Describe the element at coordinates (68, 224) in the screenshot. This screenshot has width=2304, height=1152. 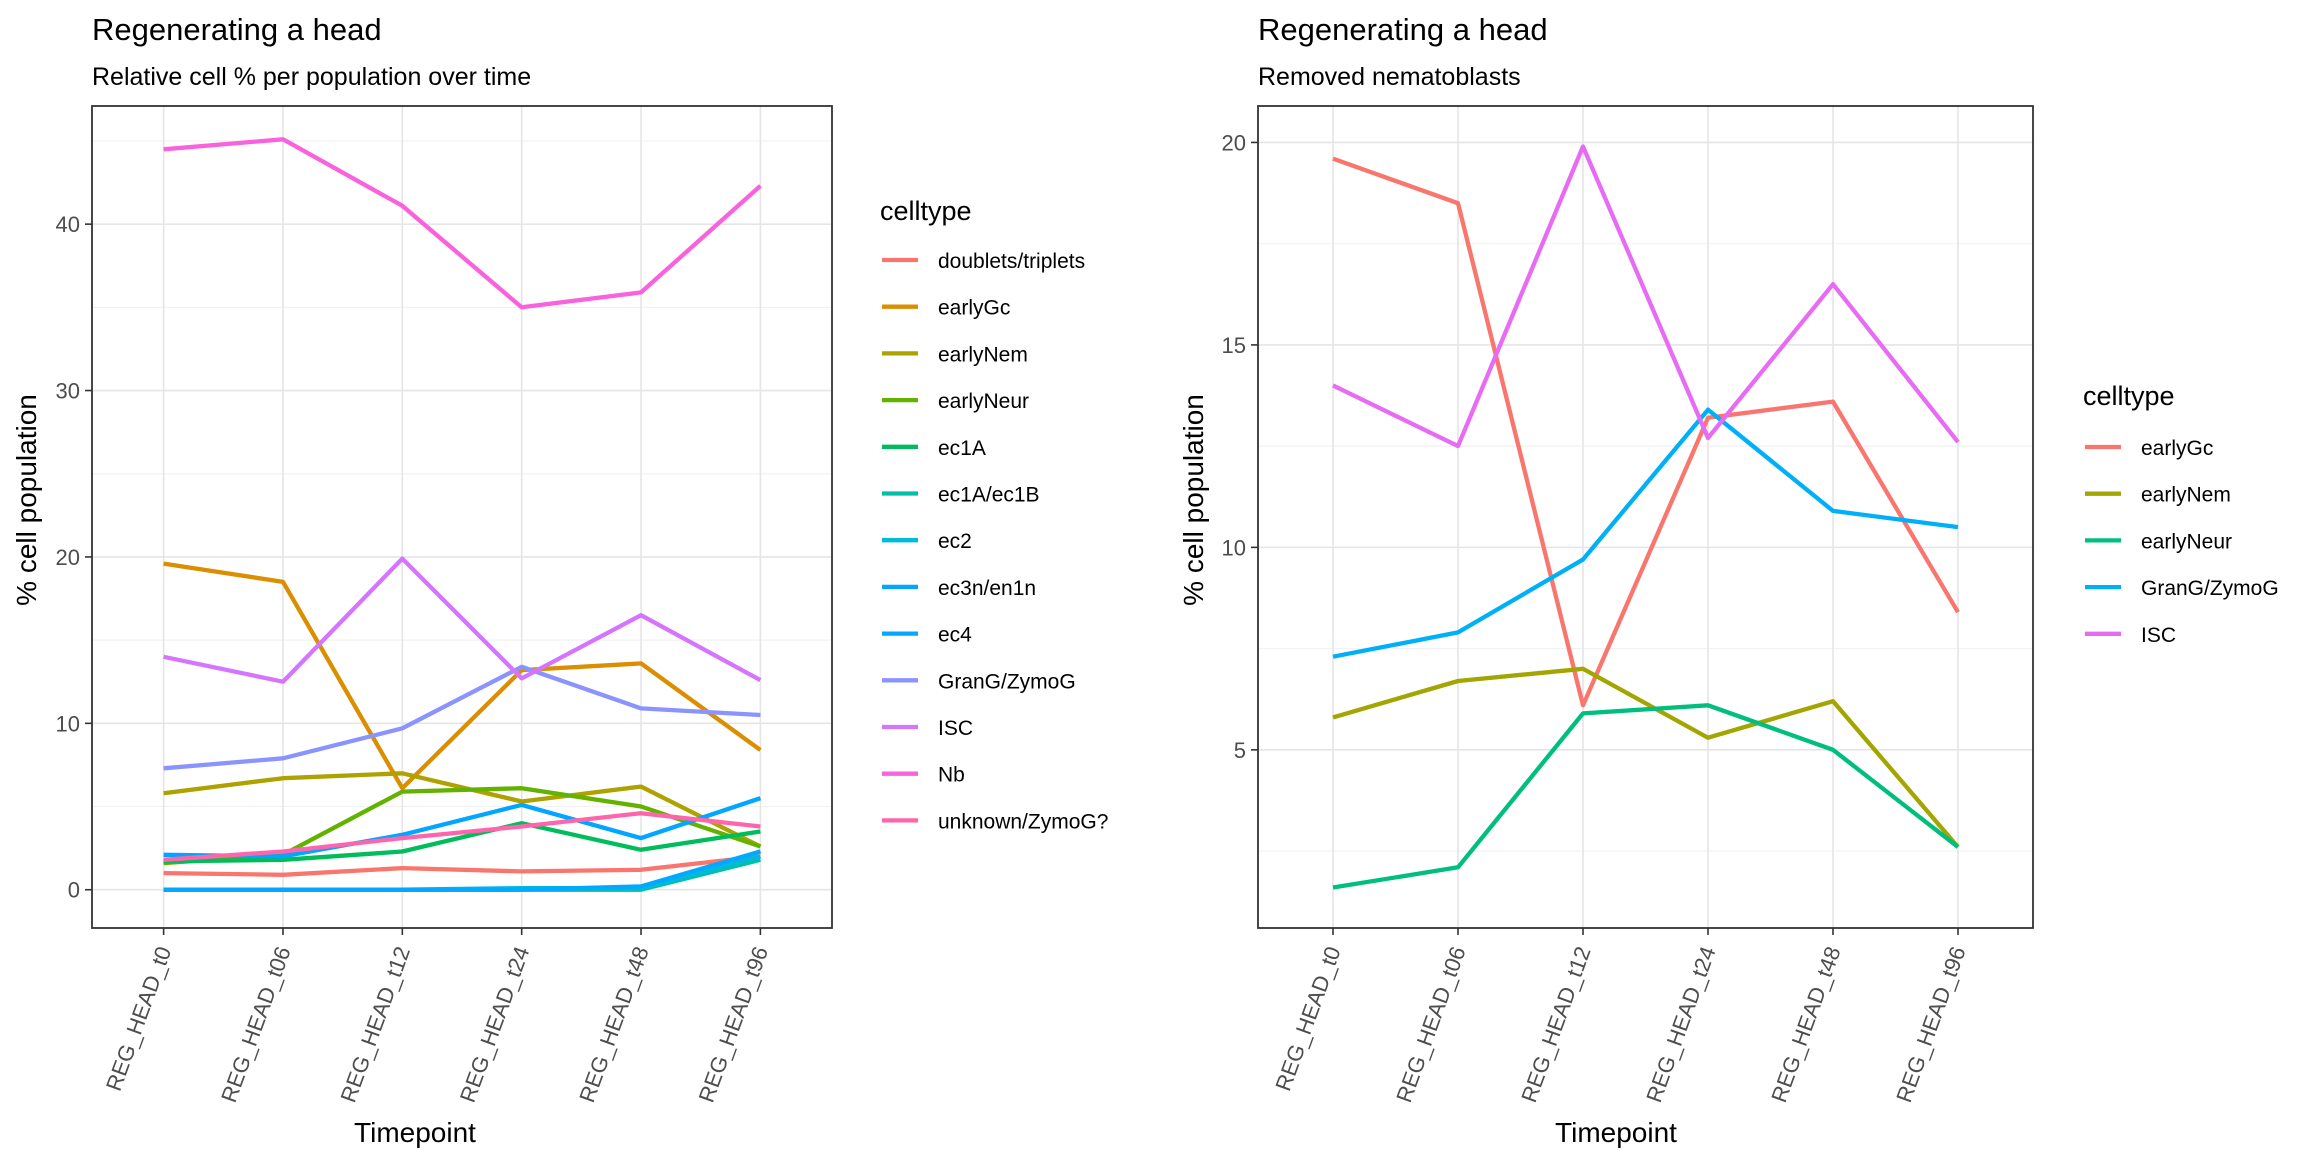
I see `y-tick-label: 40` at that location.